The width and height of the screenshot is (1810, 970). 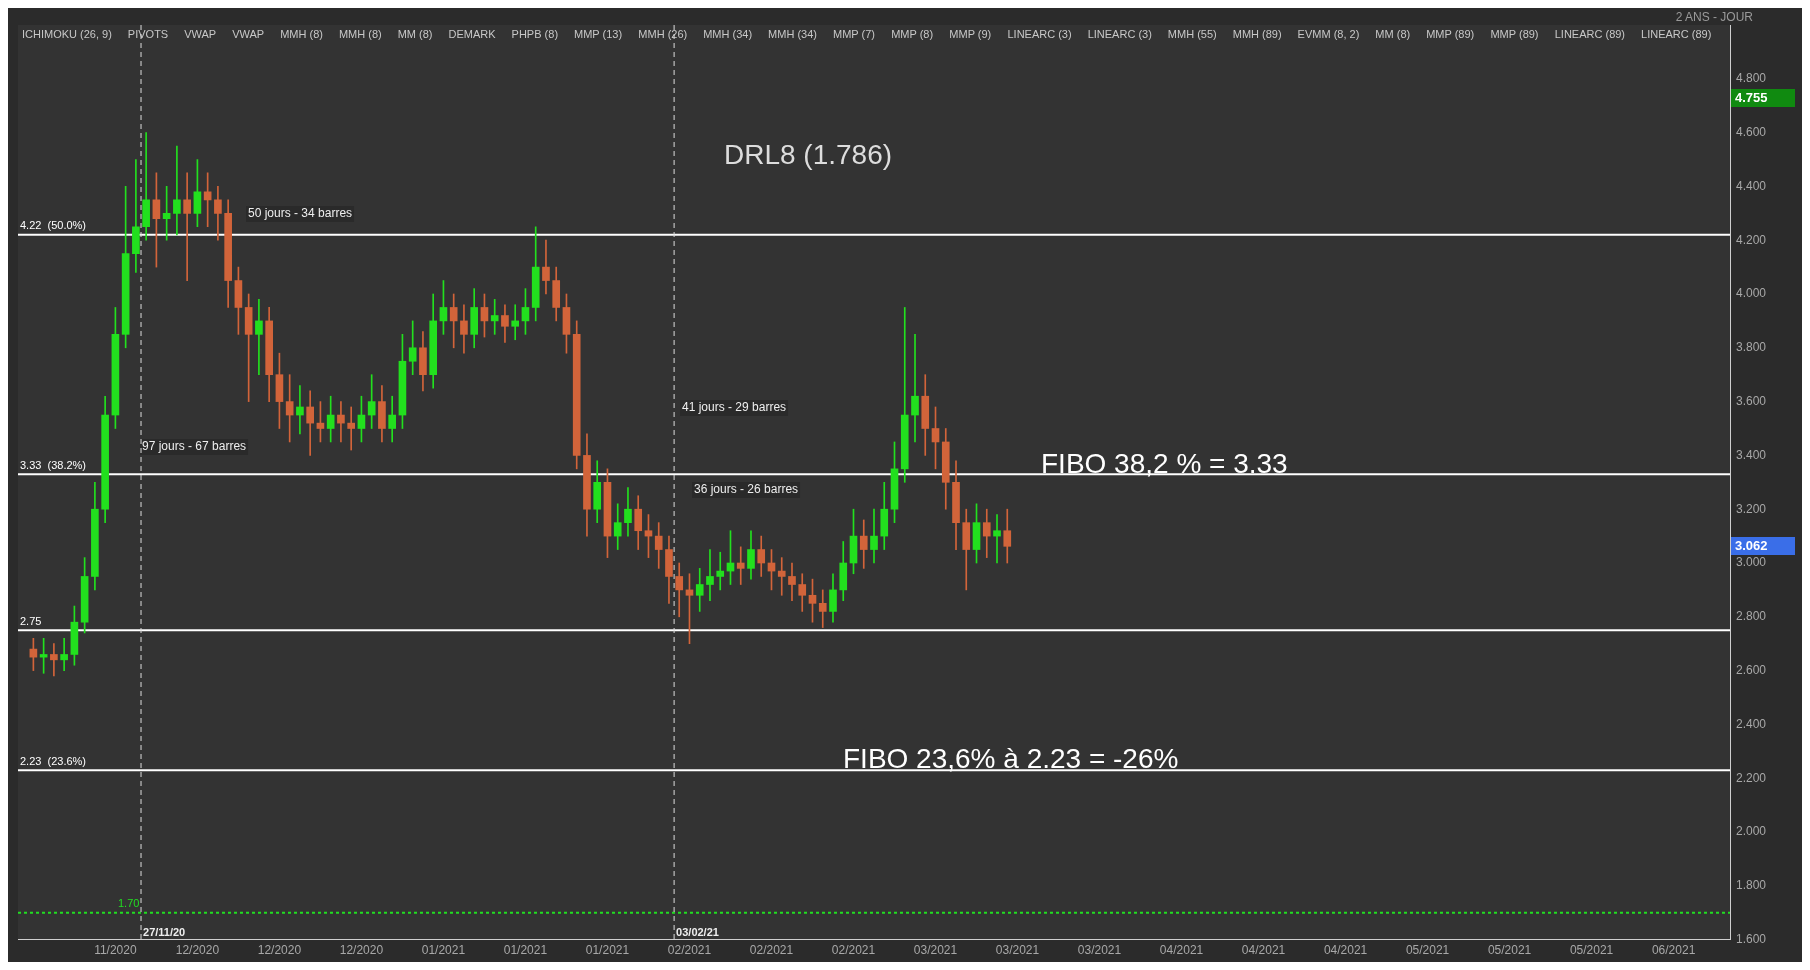 I want to click on y-tick-label: 2.000, so click(x=1751, y=831).